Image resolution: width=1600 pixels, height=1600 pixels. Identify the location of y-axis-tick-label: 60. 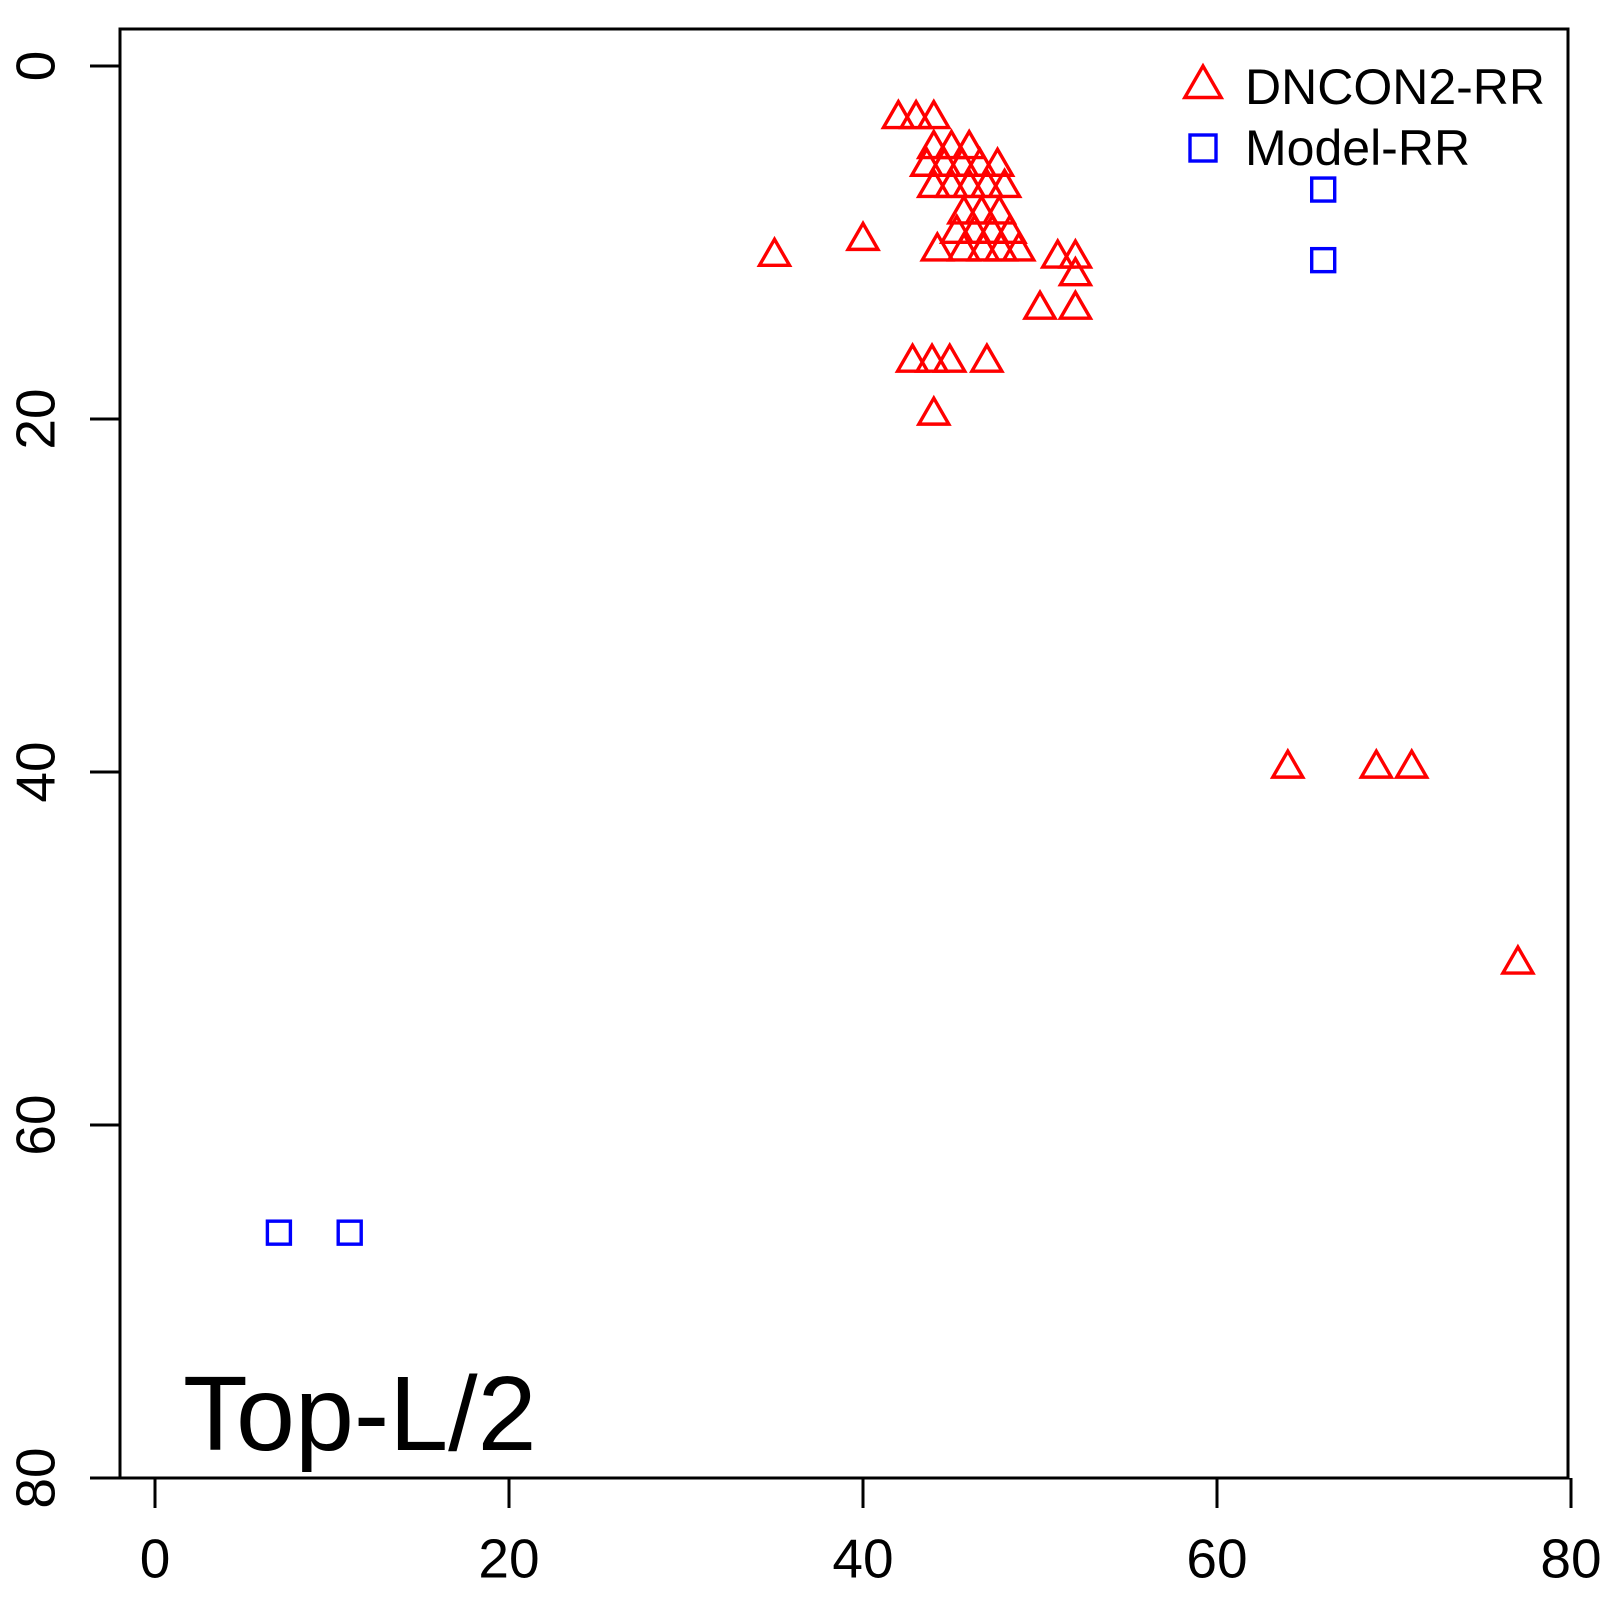
(36, 1124).